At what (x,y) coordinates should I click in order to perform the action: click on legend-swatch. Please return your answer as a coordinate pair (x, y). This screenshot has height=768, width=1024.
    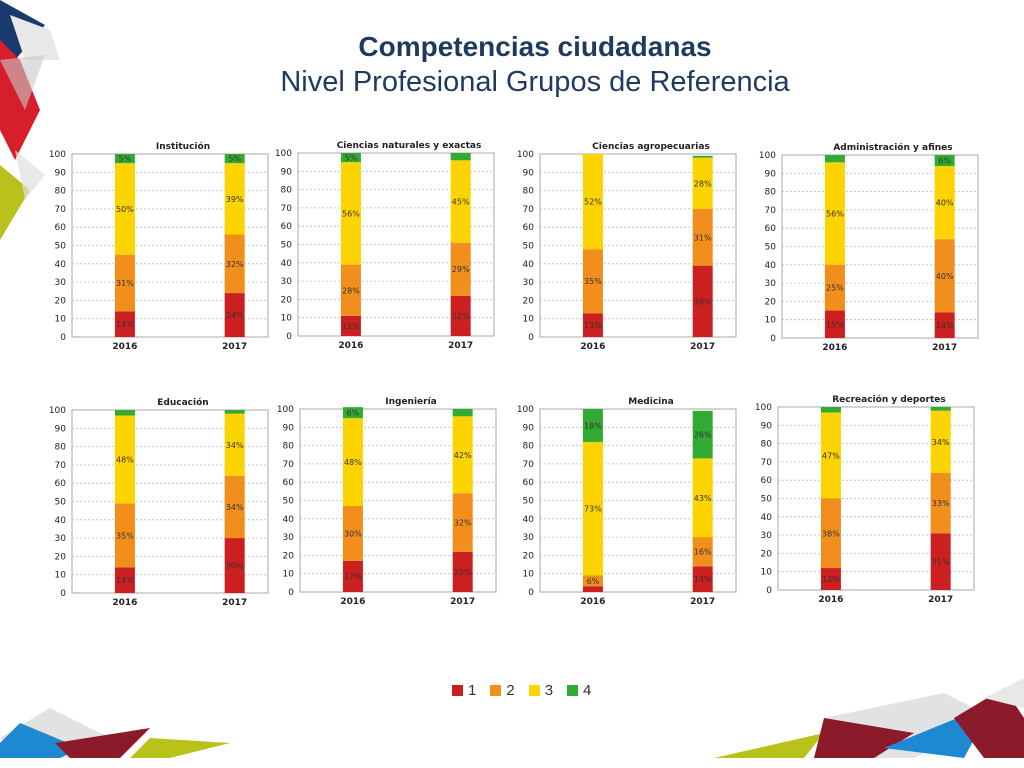
    Looking at the image, I should click on (457, 690).